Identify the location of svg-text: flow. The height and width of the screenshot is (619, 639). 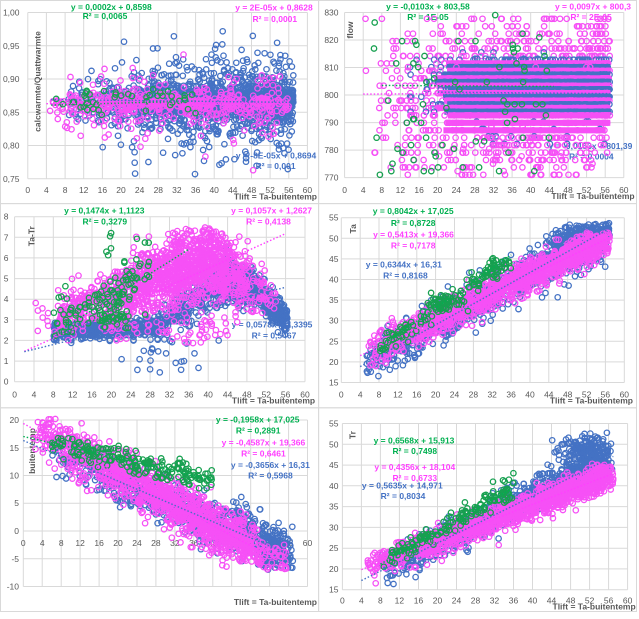
(350, 29).